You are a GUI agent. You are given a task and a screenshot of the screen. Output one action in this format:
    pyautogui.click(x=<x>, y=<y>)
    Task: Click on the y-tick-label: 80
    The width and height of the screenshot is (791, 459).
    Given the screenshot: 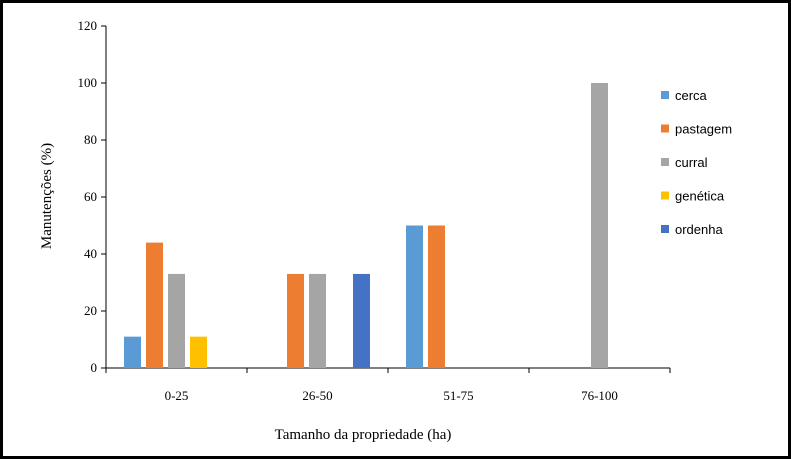 What is the action you would take?
    pyautogui.click(x=90, y=139)
    